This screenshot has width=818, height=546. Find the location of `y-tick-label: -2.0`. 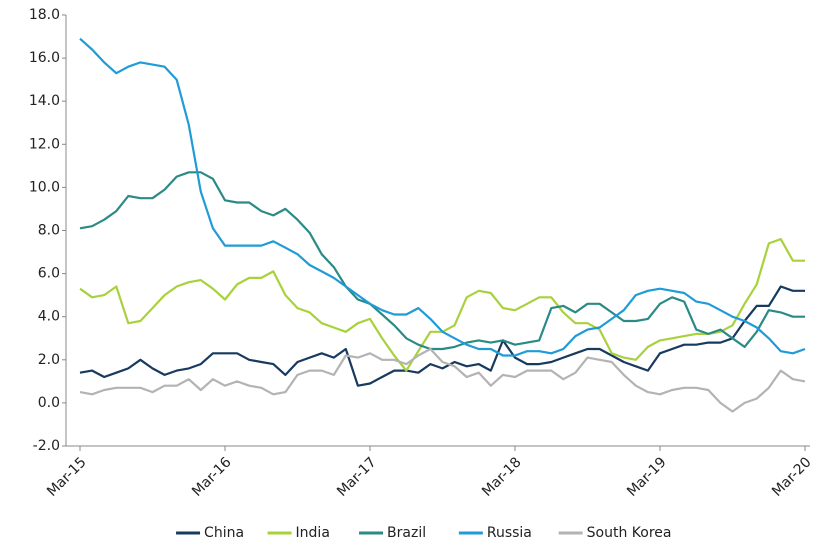

y-tick-label: -2.0 is located at coordinates (46, 446).